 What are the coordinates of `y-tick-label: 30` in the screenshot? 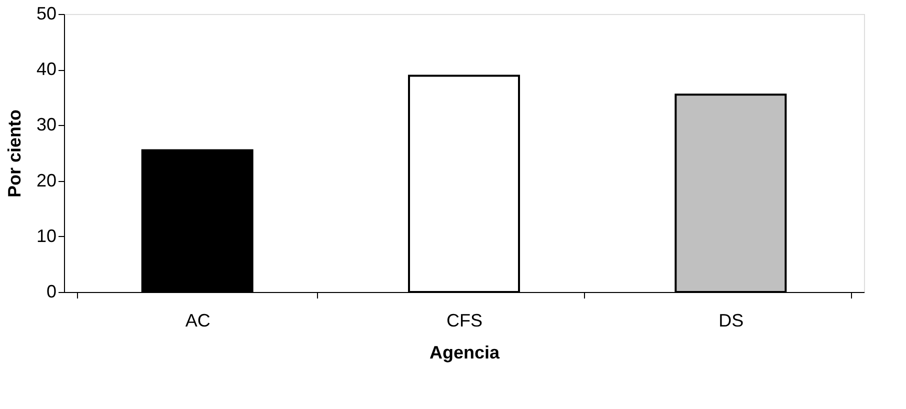 It's located at (46, 124).